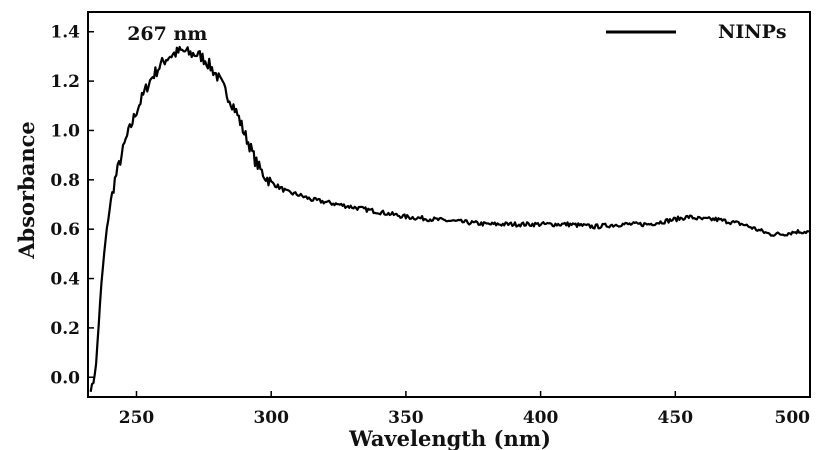  What do you see at coordinates (752, 32) in the screenshot?
I see `legend-label: NINPs` at bounding box center [752, 32].